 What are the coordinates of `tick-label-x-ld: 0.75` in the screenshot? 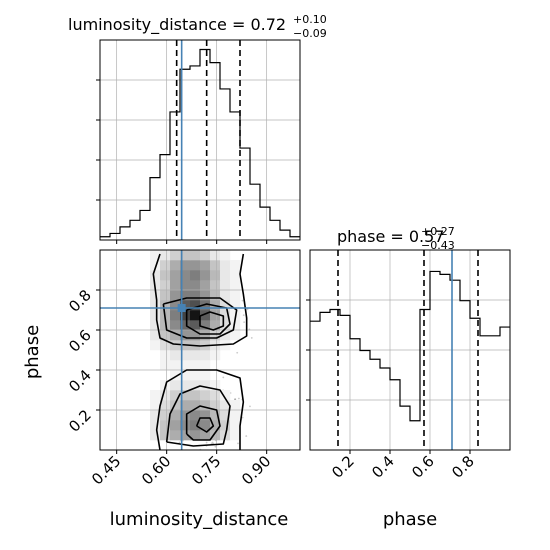 It's located at (206, 470).